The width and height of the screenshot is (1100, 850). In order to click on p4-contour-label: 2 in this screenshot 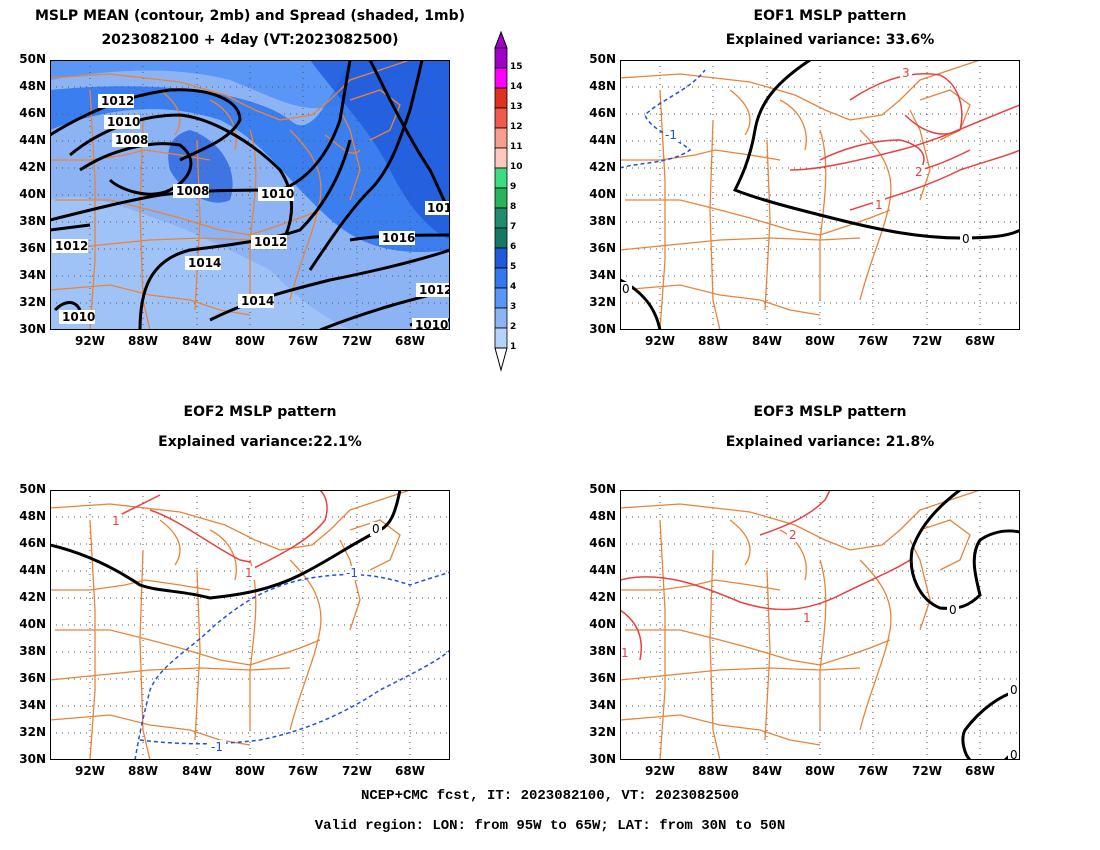, I will do `click(793, 535)`.